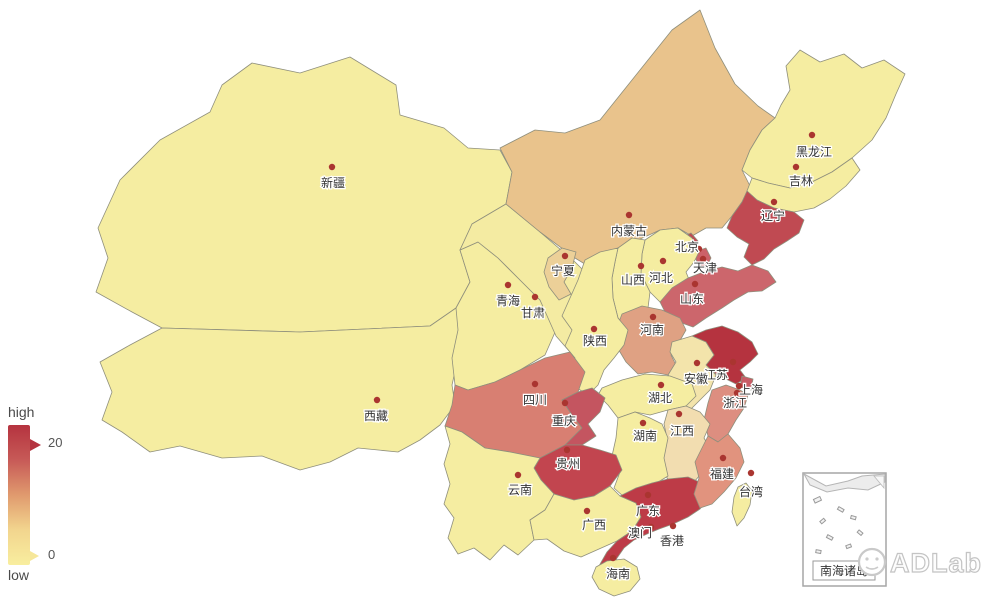  What do you see at coordinates (629, 215) in the screenshot?
I see `province-dot-neimenggu` at bounding box center [629, 215].